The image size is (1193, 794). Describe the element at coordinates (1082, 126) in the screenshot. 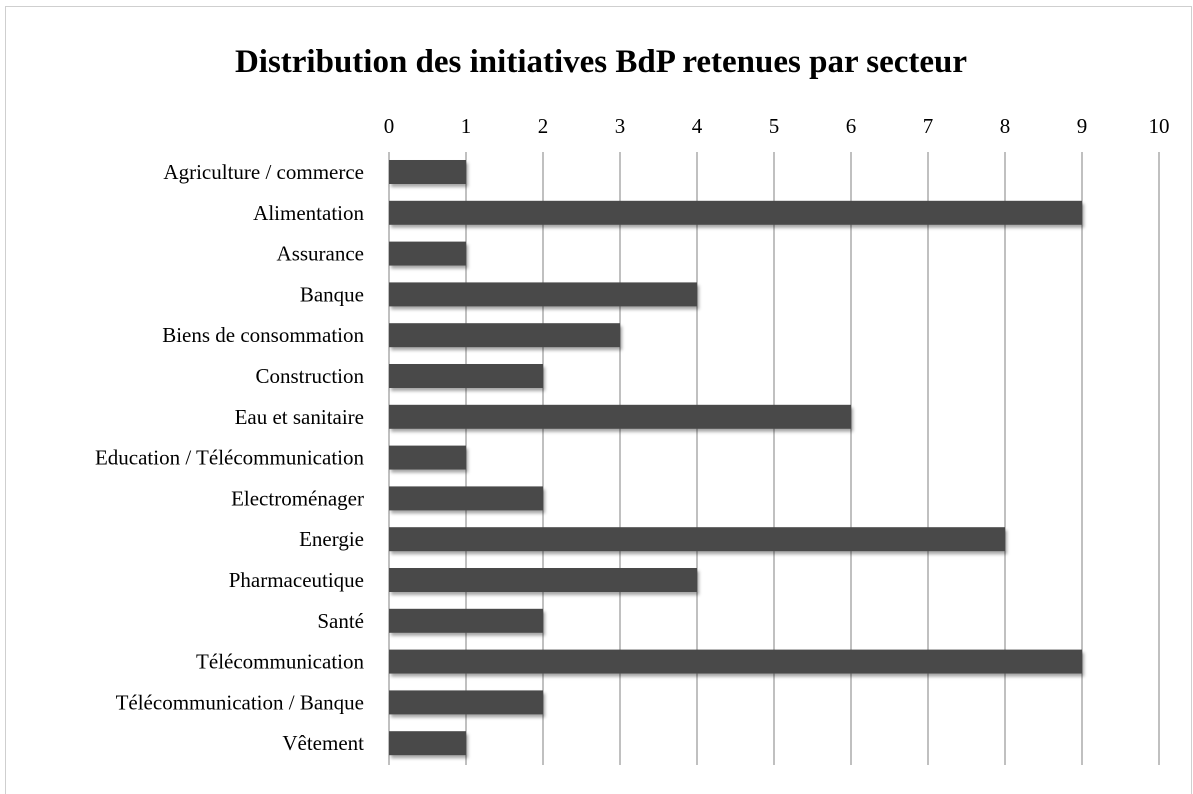

I see `x-tick-label: 9` at that location.